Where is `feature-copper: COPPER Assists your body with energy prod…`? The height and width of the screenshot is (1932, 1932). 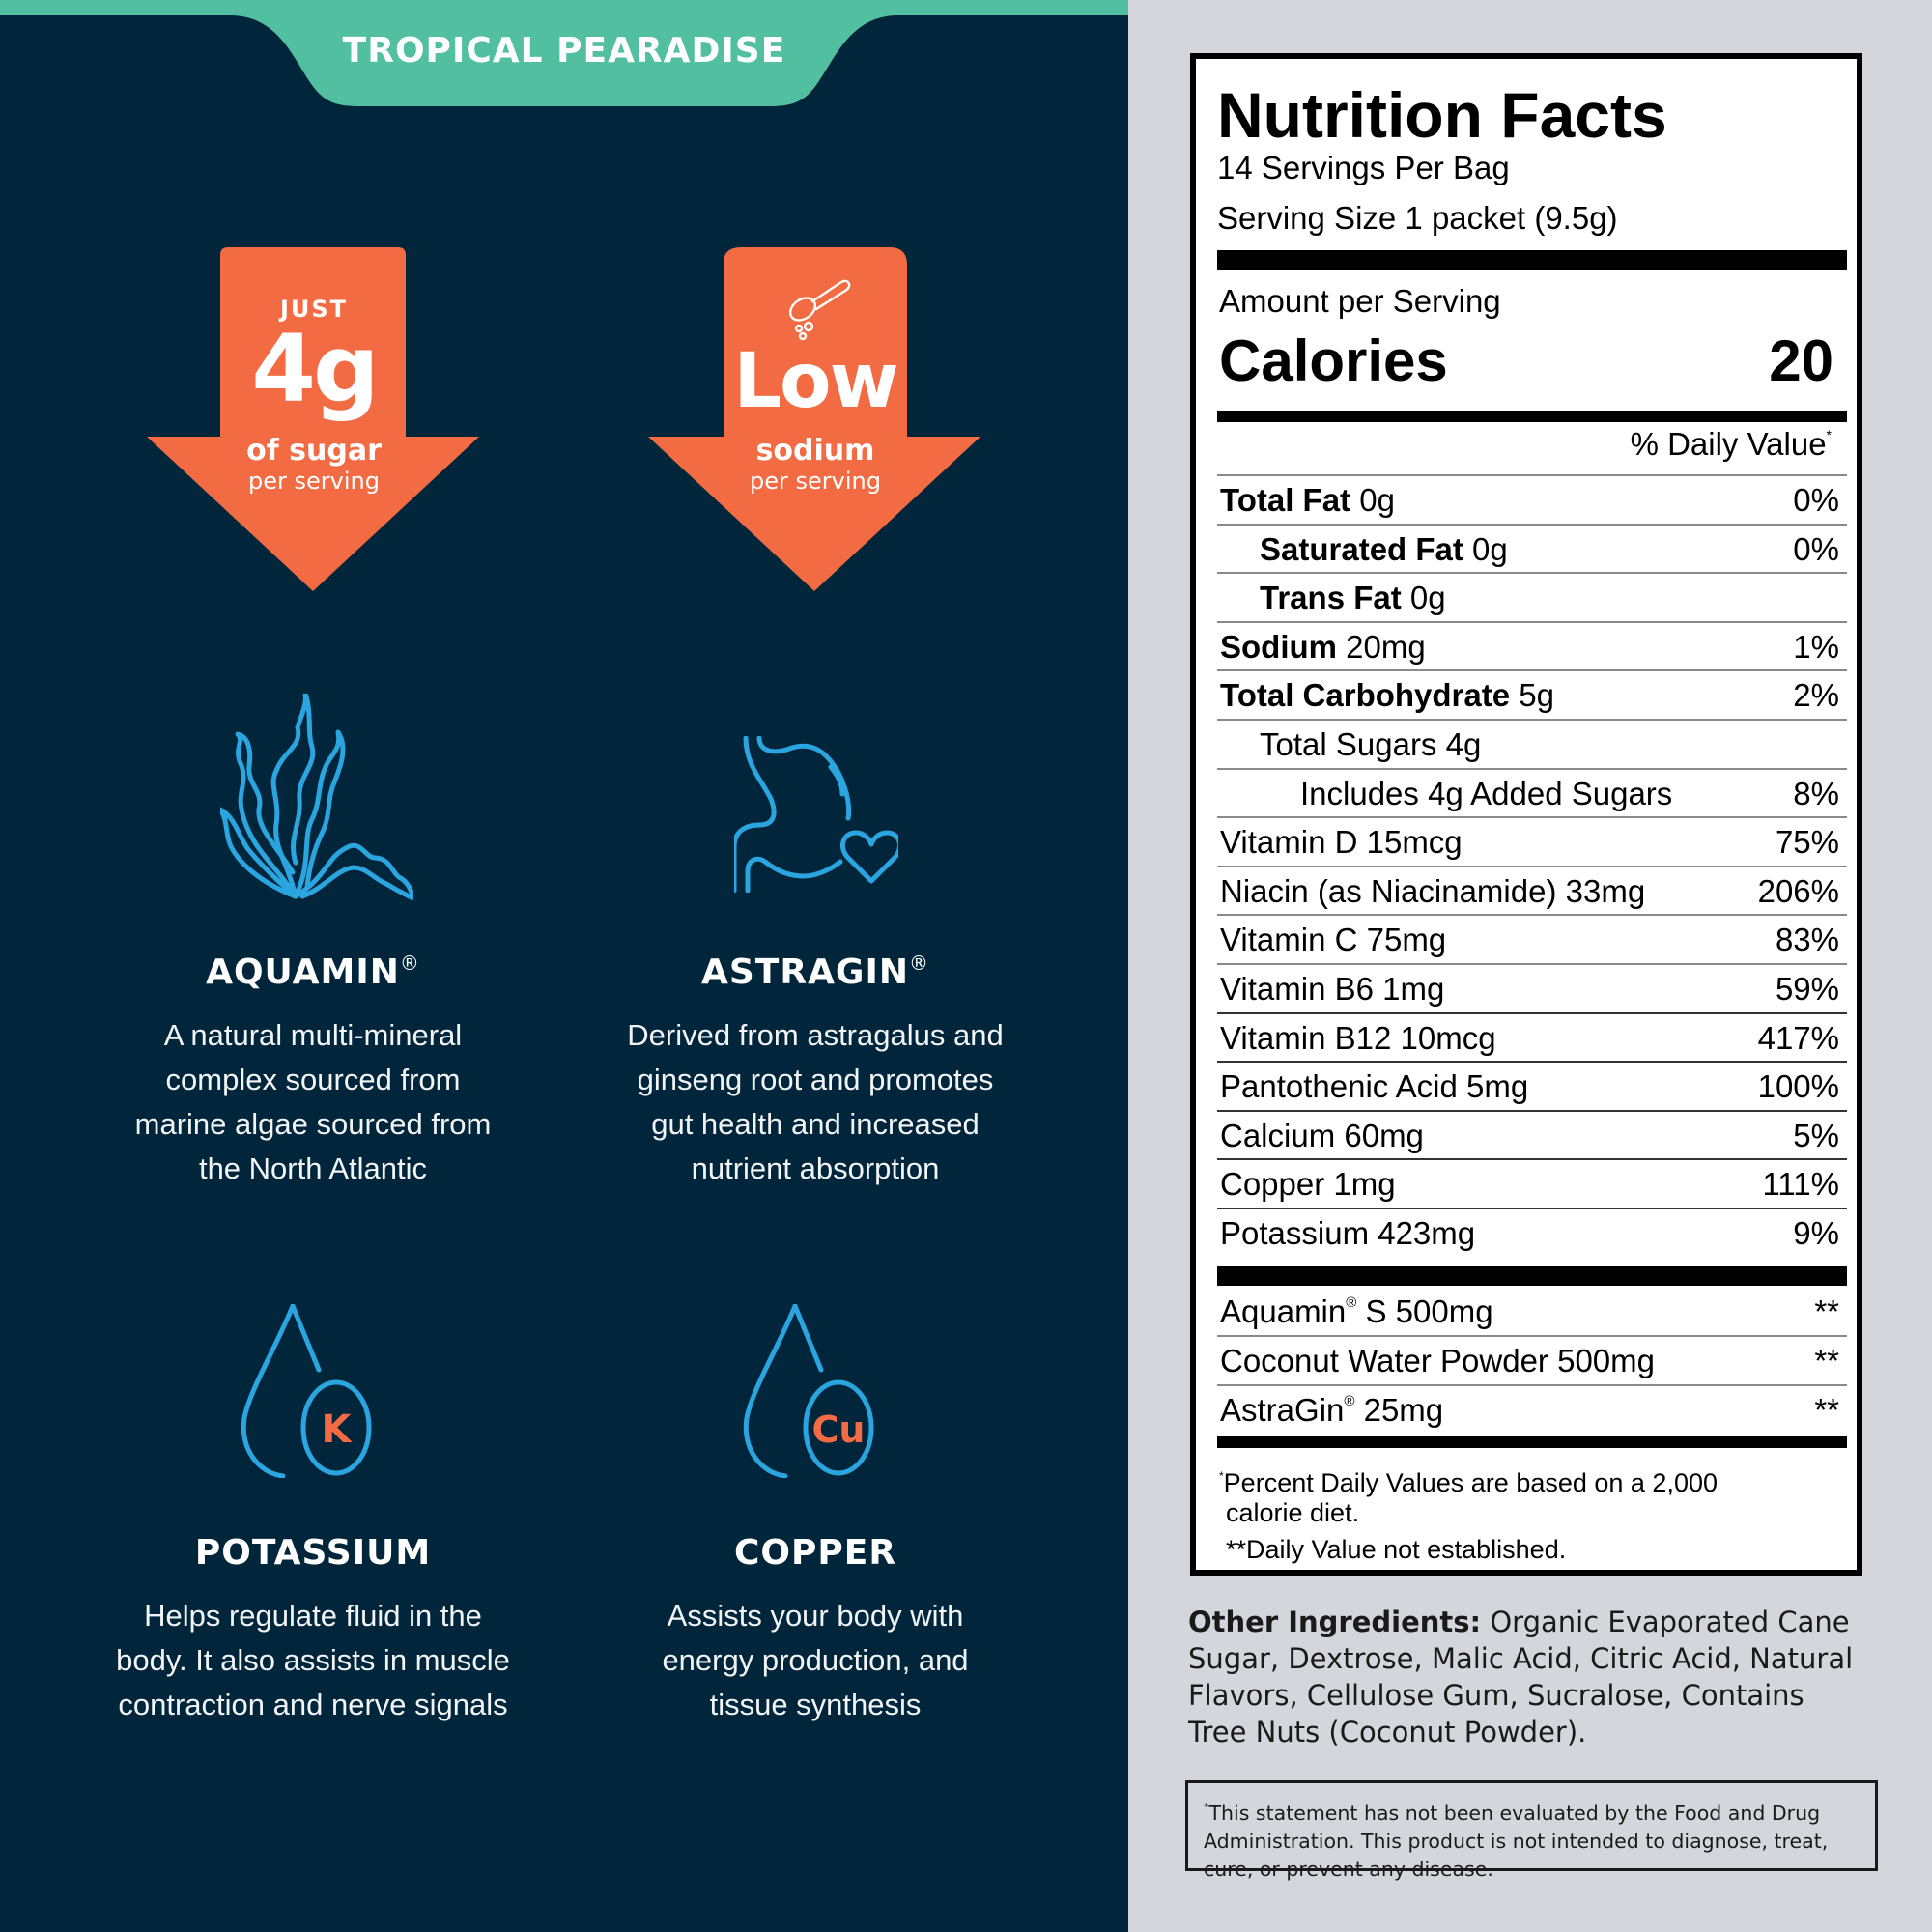
feature-copper: COPPER Assists your body with energy prod… is located at coordinates (815, 1630).